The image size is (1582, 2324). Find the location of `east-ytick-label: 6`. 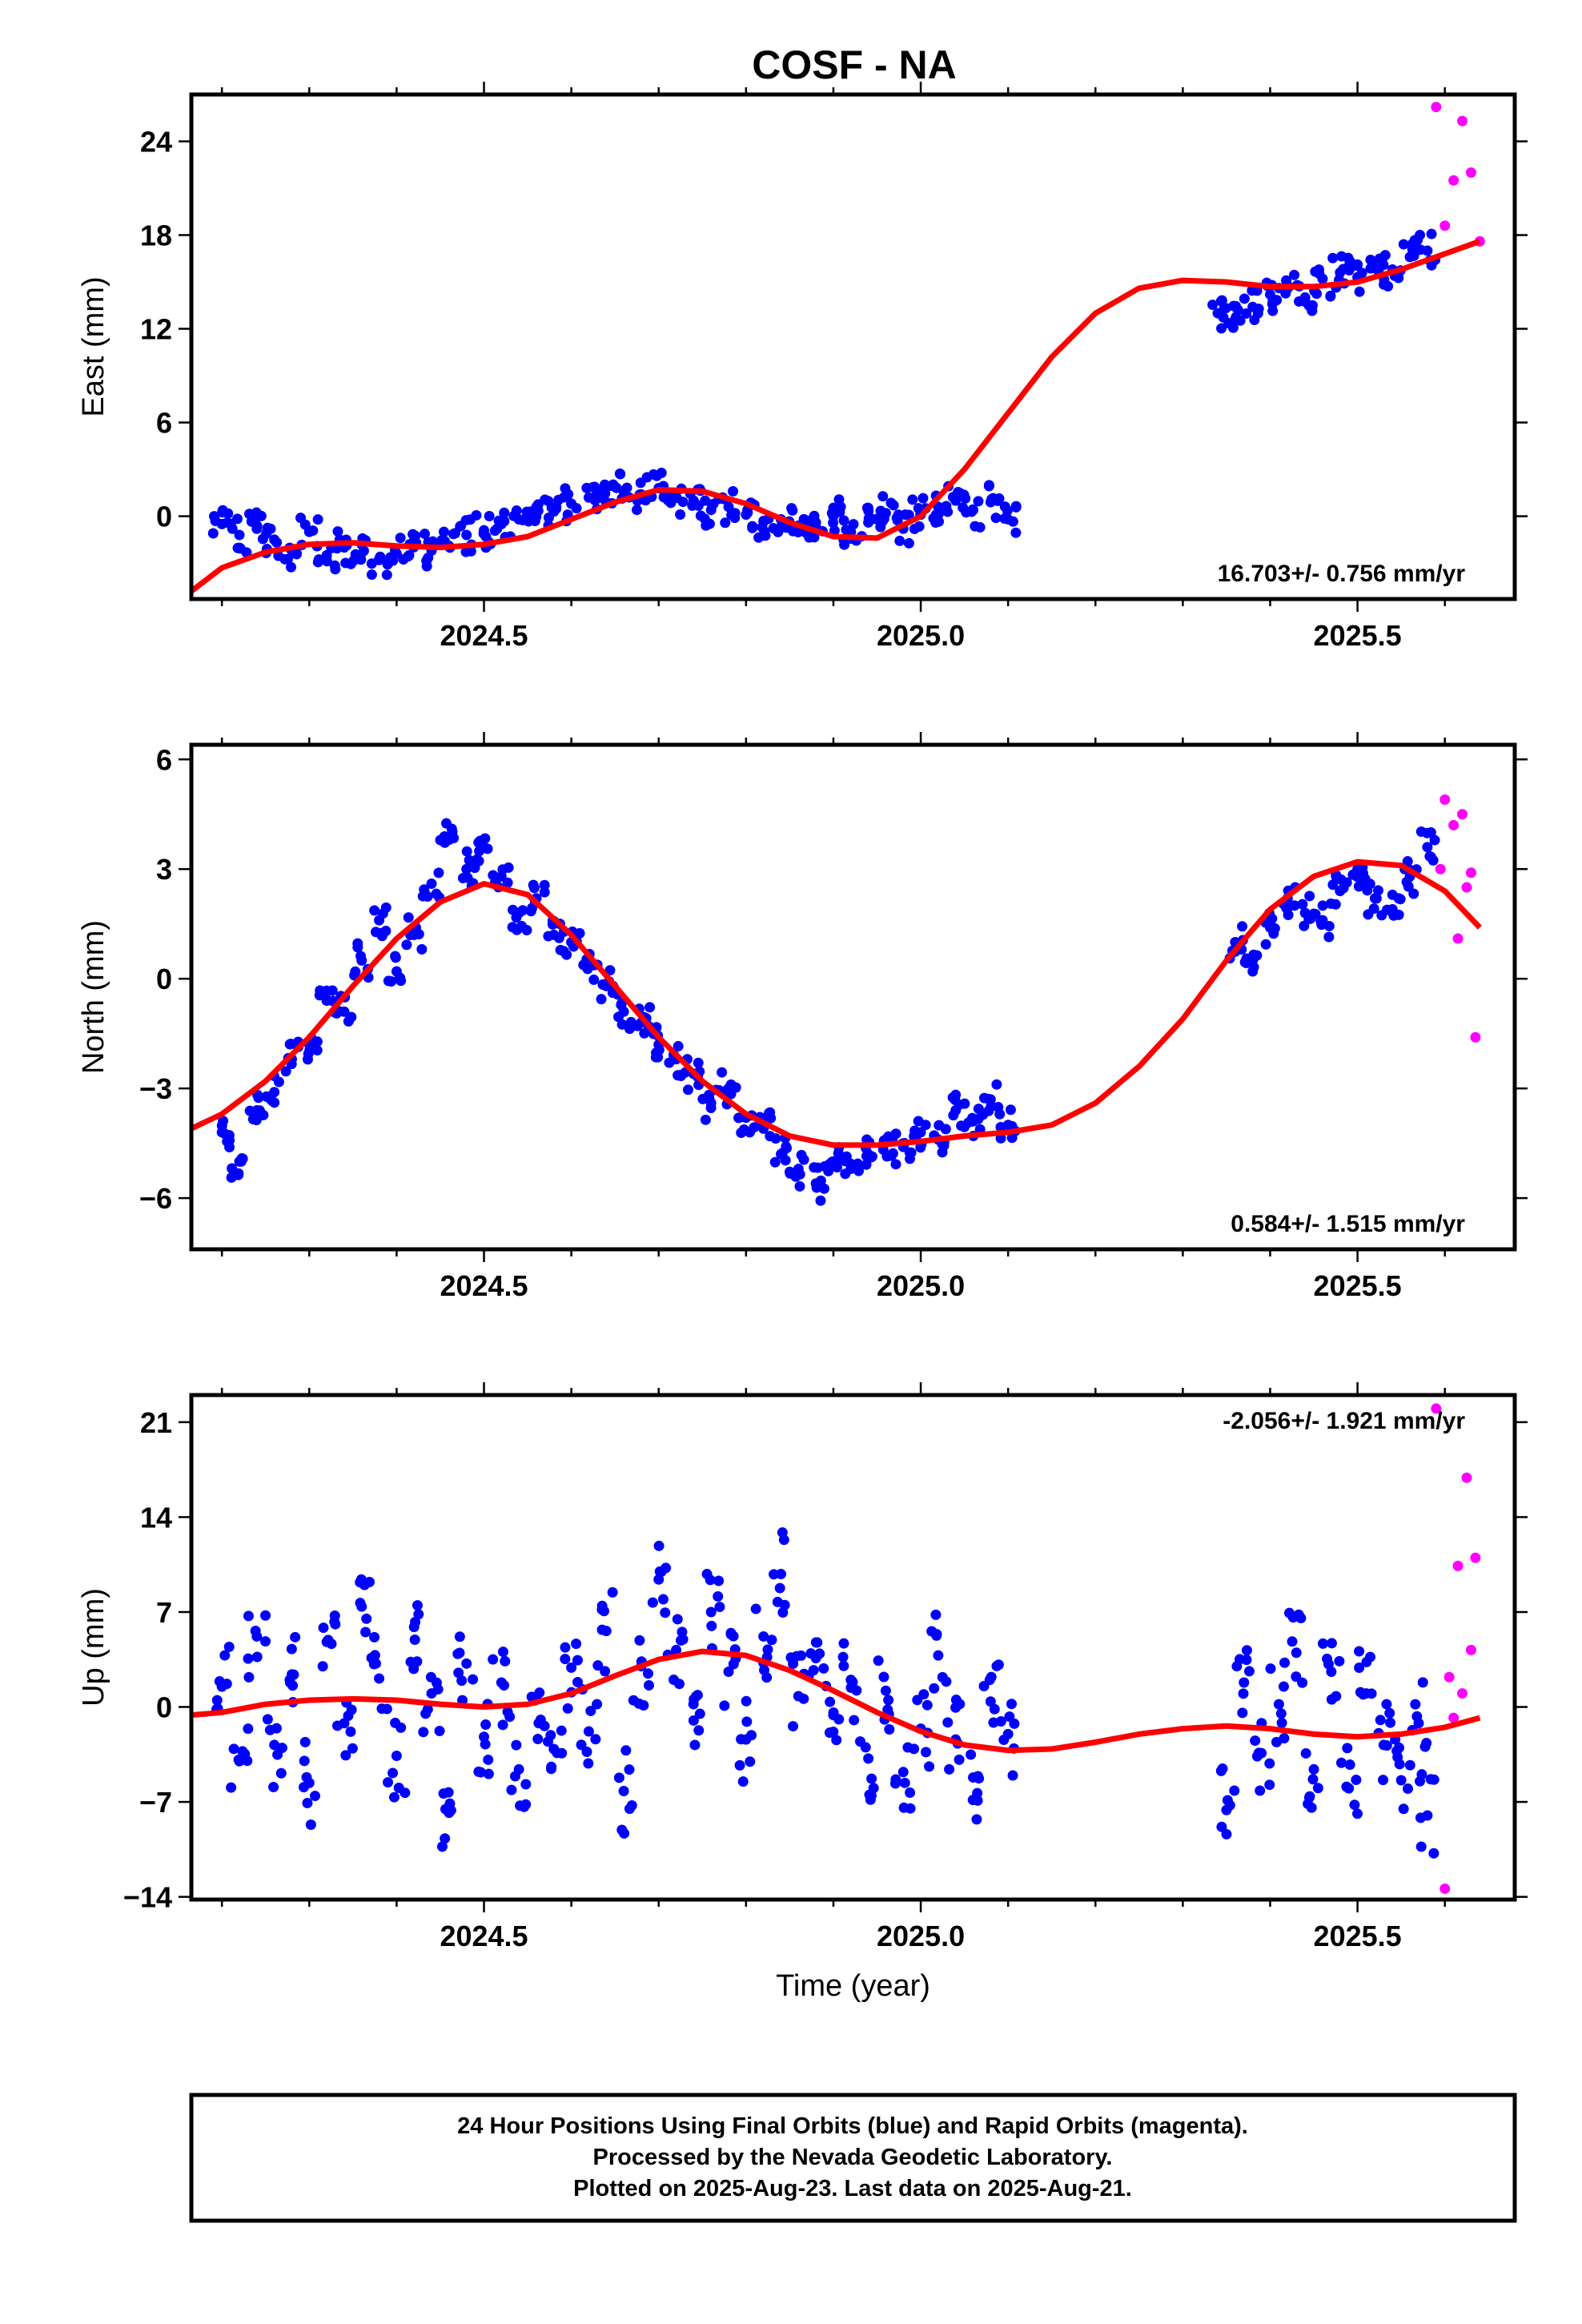

east-ytick-label: 6 is located at coordinates (164, 423).